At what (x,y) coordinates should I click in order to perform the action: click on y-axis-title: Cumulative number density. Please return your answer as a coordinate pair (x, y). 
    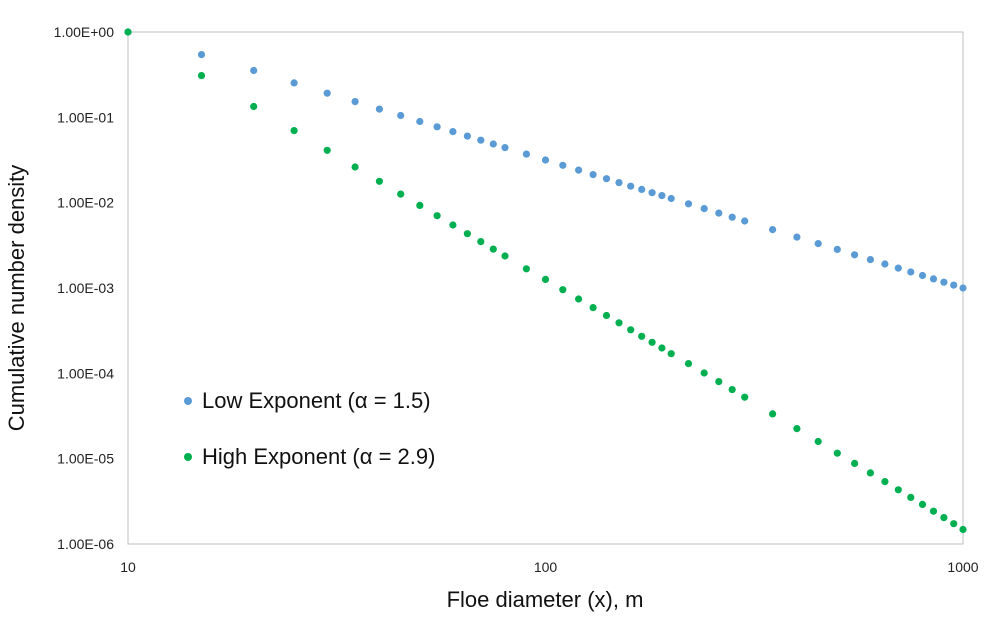
    Looking at the image, I should click on (16, 298).